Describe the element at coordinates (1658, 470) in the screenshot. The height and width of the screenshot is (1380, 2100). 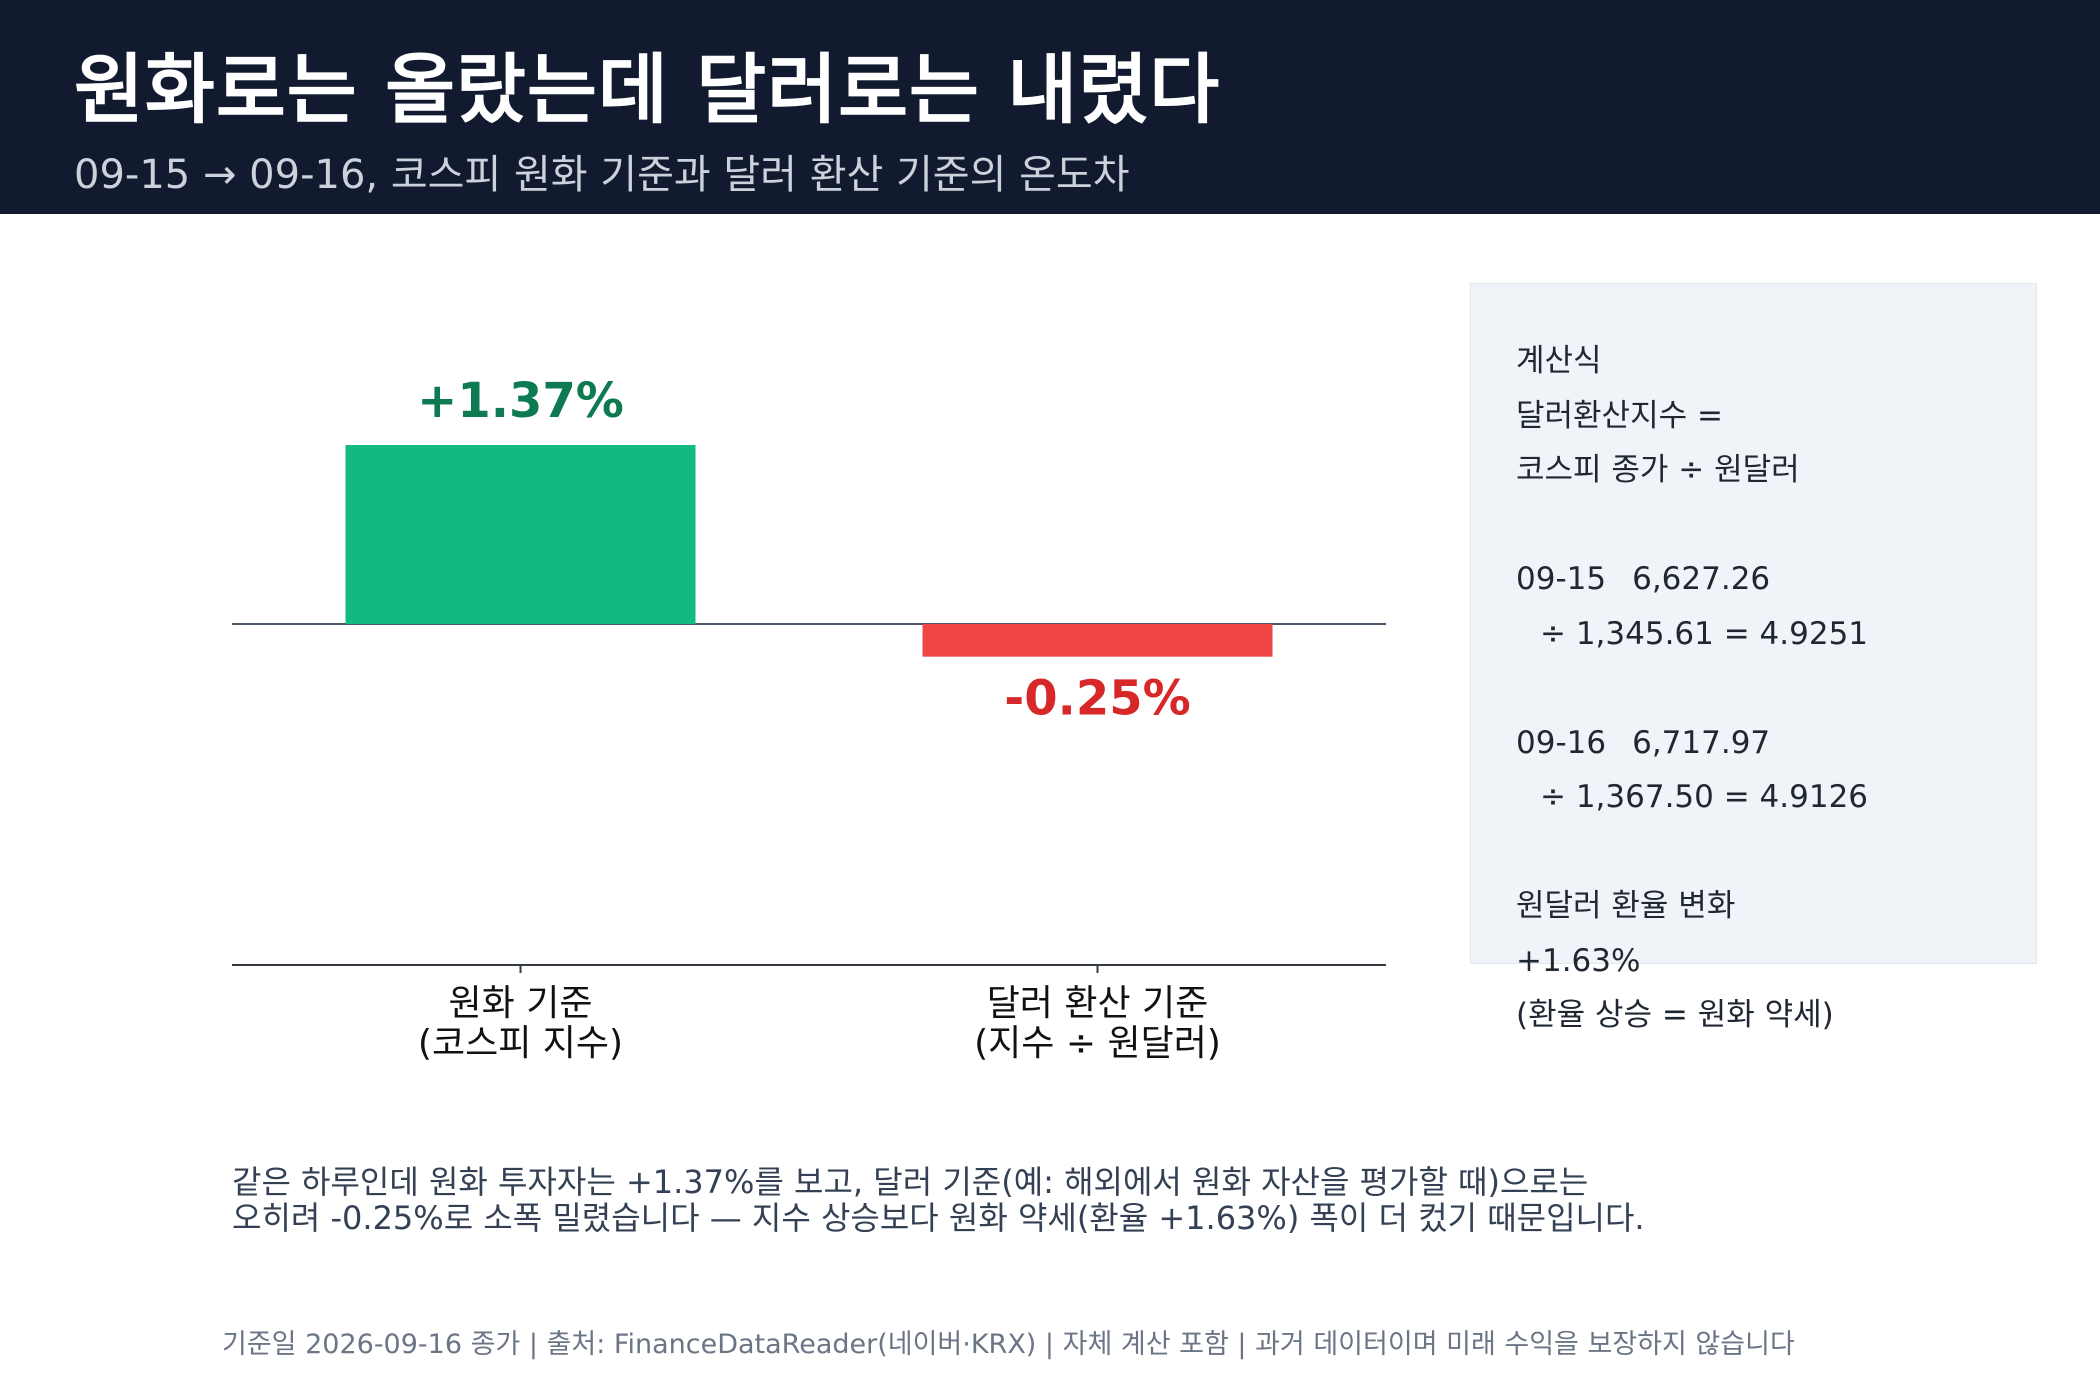
I see `formula-line-2: 코스피 종가 ÷ 원달러` at that location.